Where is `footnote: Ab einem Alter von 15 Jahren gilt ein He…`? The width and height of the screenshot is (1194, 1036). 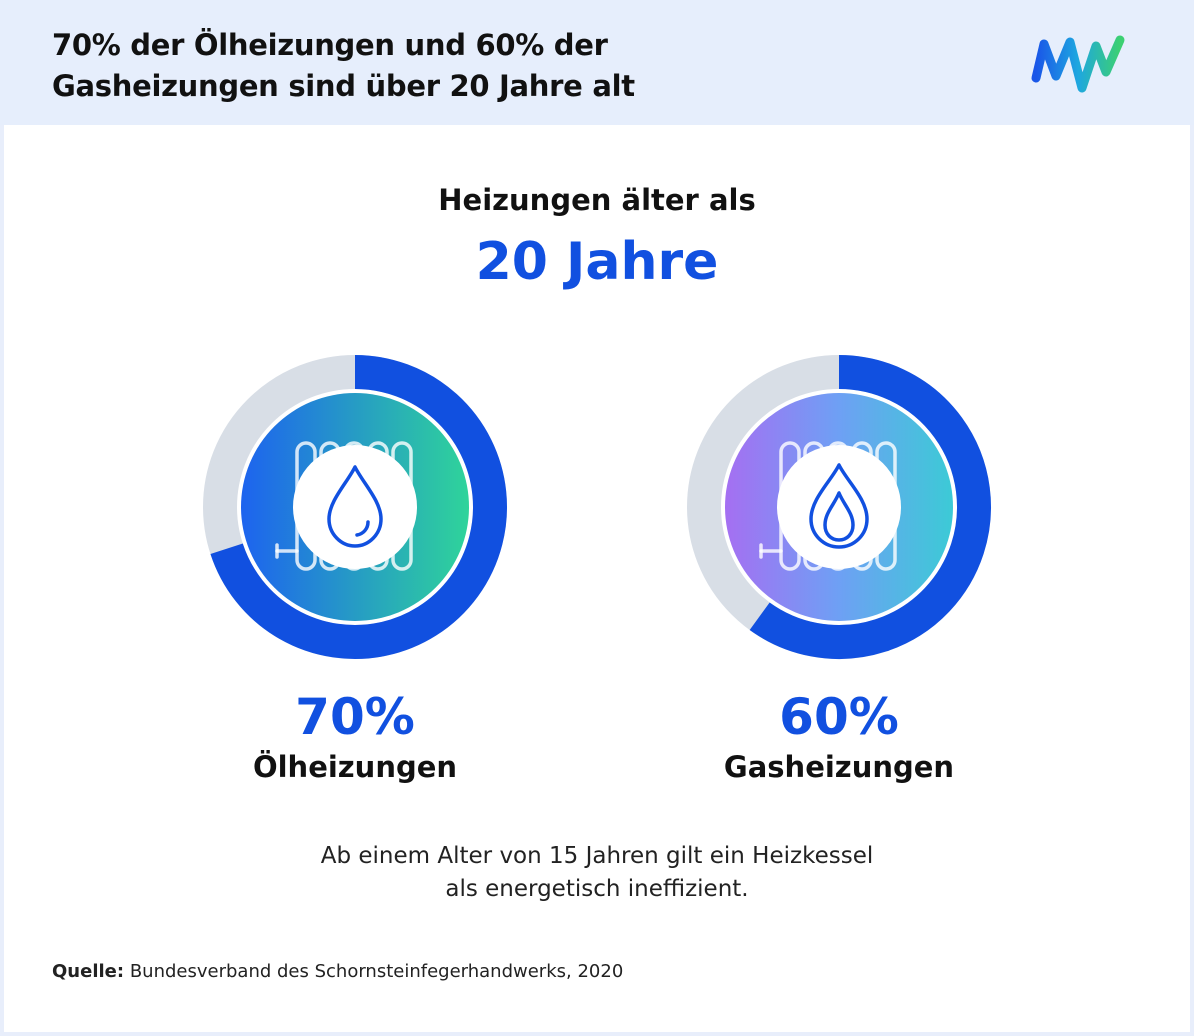
footnote: Ab einem Alter von 15 Jahren gilt ein He… is located at coordinates (597, 873).